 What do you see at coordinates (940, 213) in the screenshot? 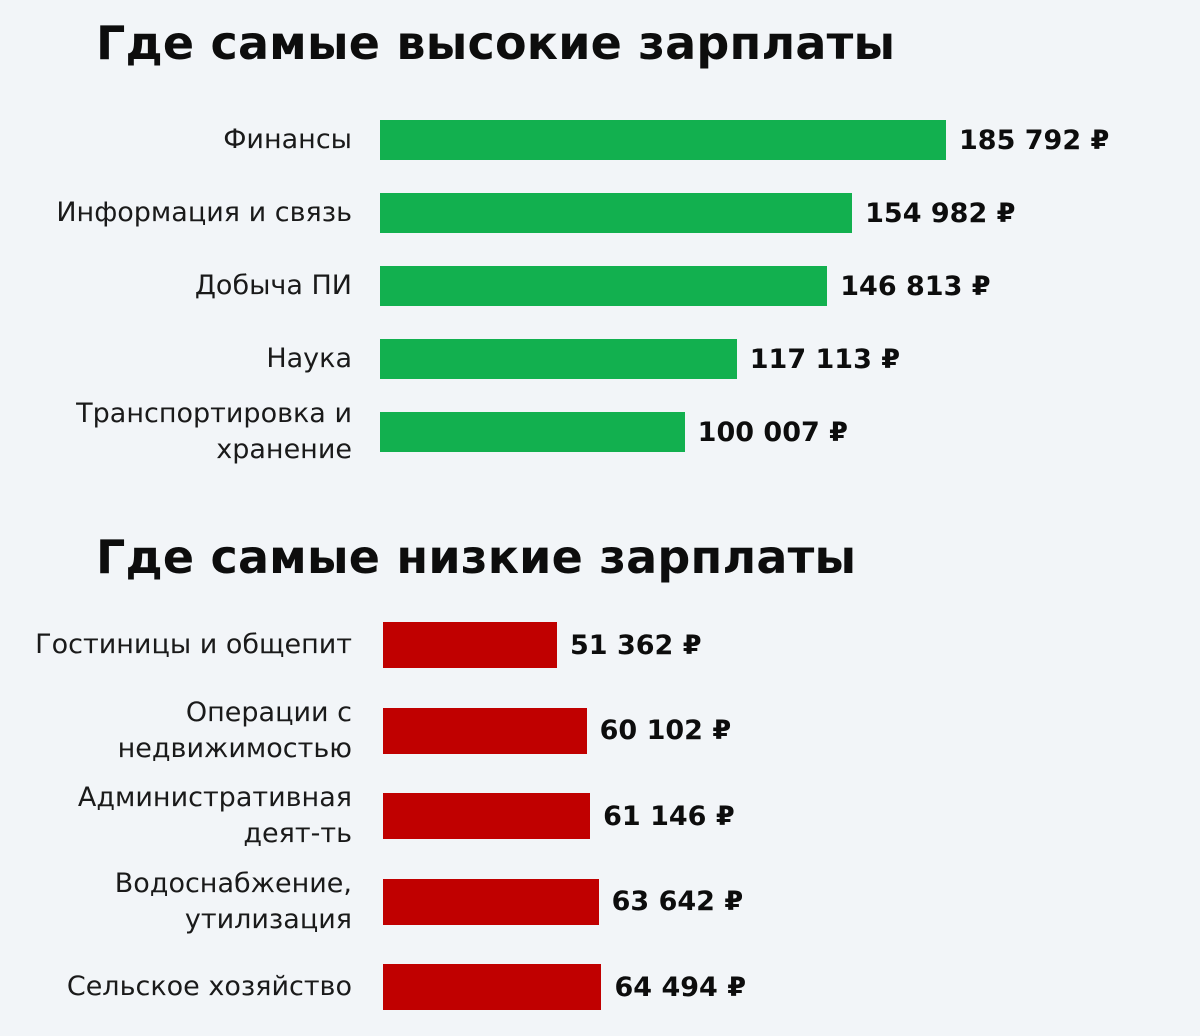
I see `value-label: 154 982 ₽` at bounding box center [940, 213].